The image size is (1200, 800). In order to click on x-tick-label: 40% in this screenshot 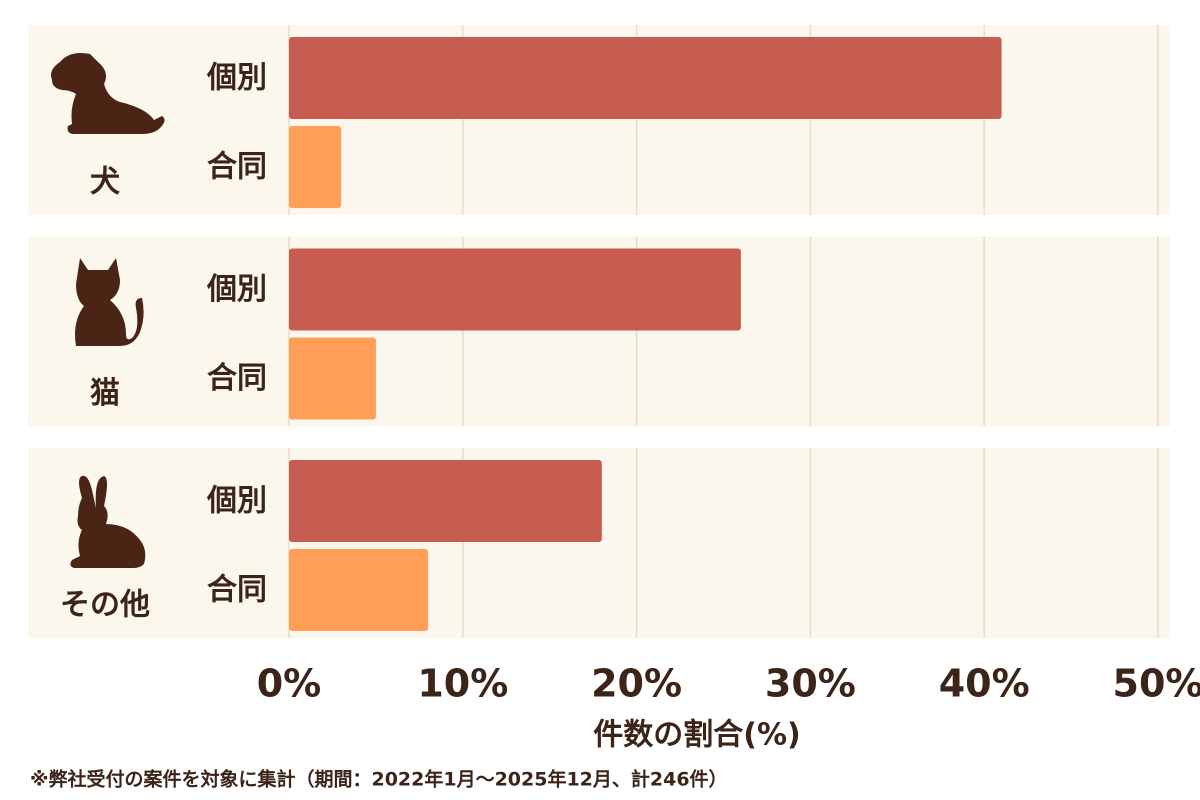, I will do `click(984, 684)`.